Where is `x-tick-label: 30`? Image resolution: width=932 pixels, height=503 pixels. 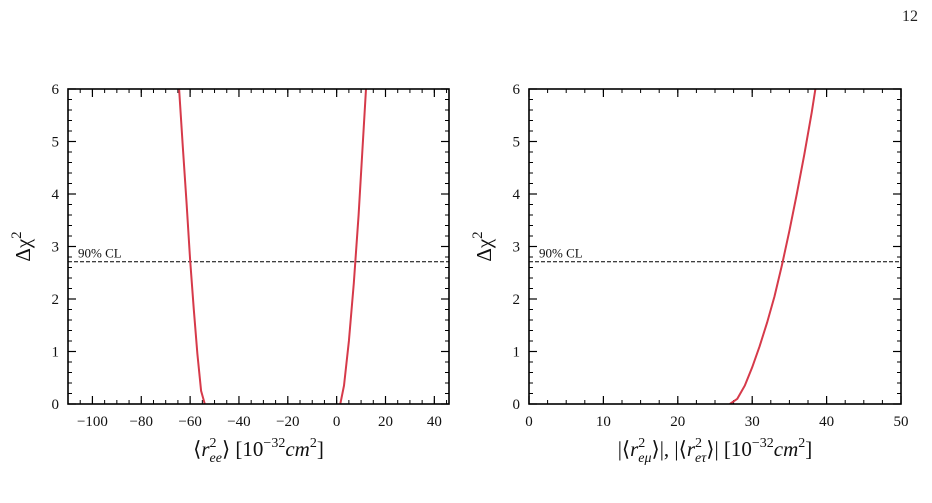
x-tick-label: 30 is located at coordinates (752, 422).